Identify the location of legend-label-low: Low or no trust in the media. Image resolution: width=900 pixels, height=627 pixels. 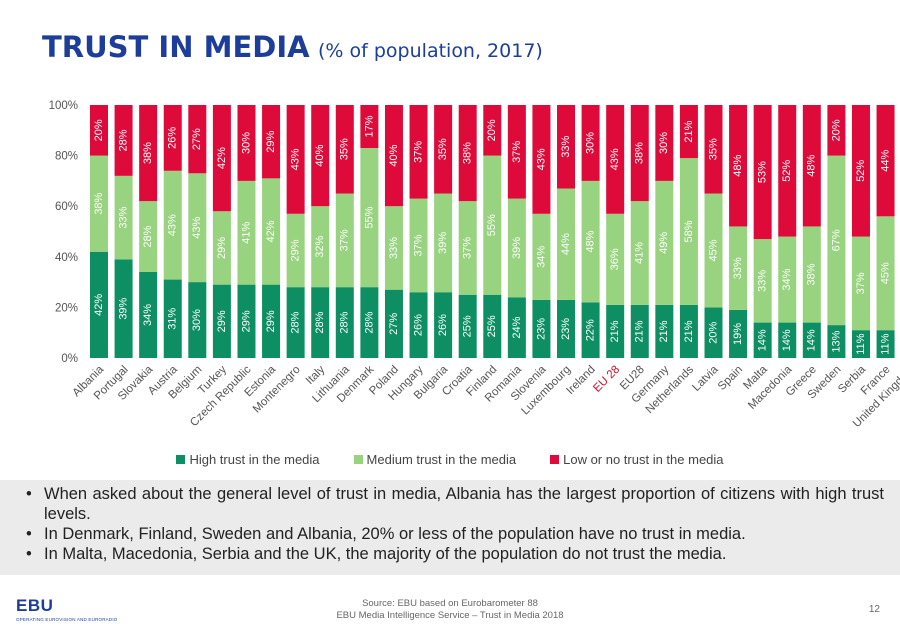
(643, 459).